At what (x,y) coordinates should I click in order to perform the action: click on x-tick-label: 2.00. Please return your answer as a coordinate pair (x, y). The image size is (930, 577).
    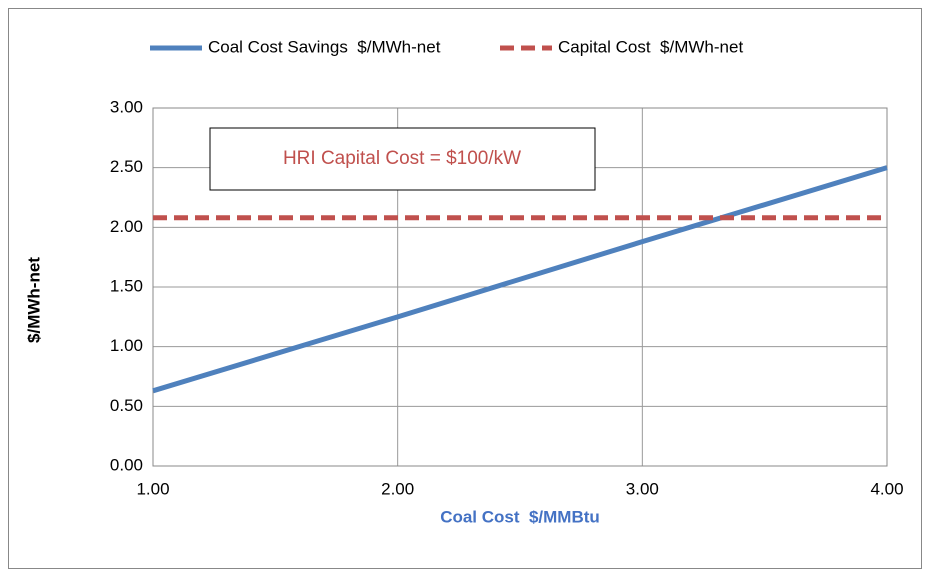
    Looking at the image, I should click on (397, 488).